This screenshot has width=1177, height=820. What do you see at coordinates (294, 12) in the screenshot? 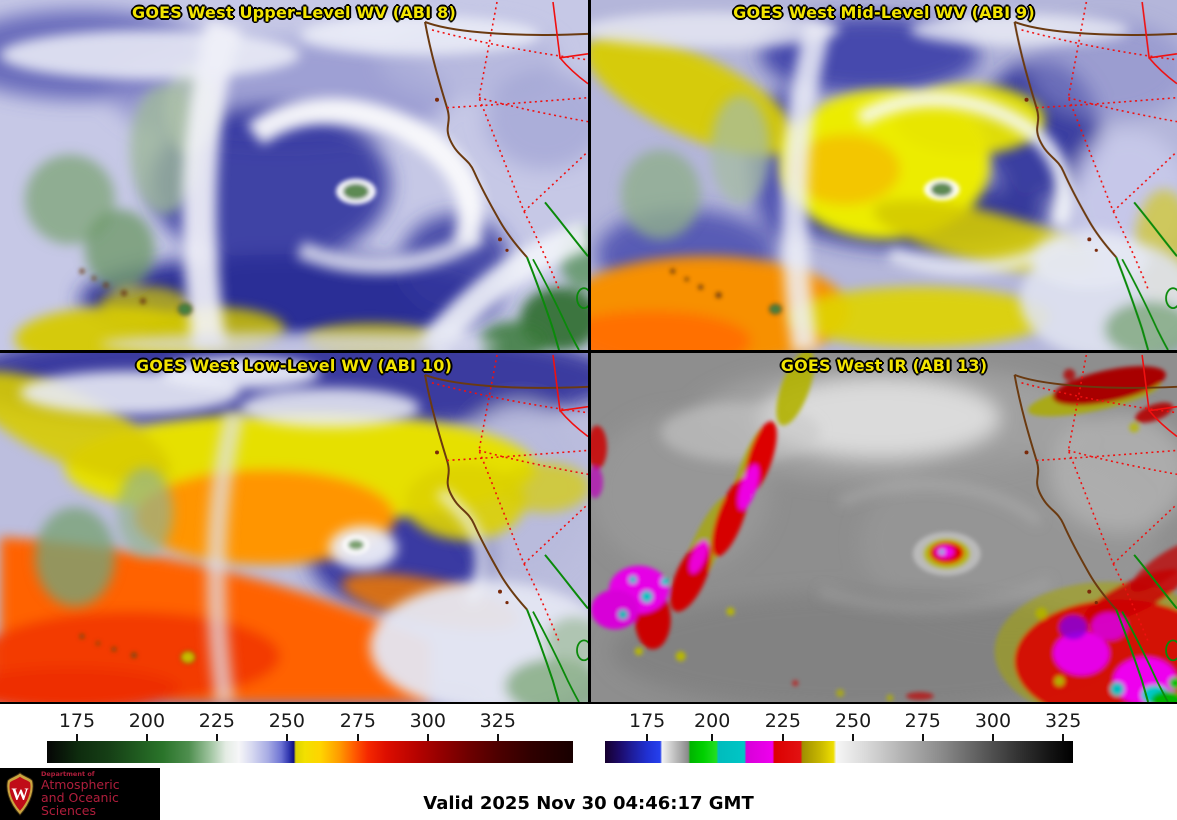
I see `panel-title-abi8: GOES West Upper-Level WV (ABI 8)` at bounding box center [294, 12].